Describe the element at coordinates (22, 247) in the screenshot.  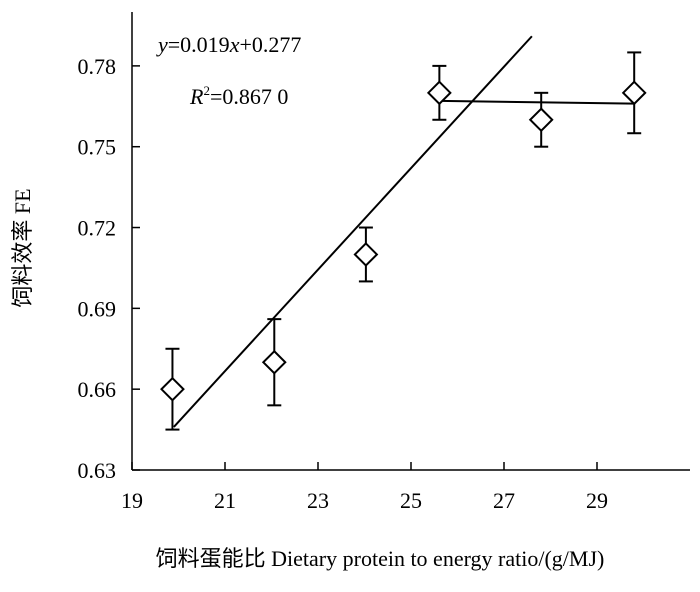
I see `y-axis-label: 饲料效率 FE` at that location.